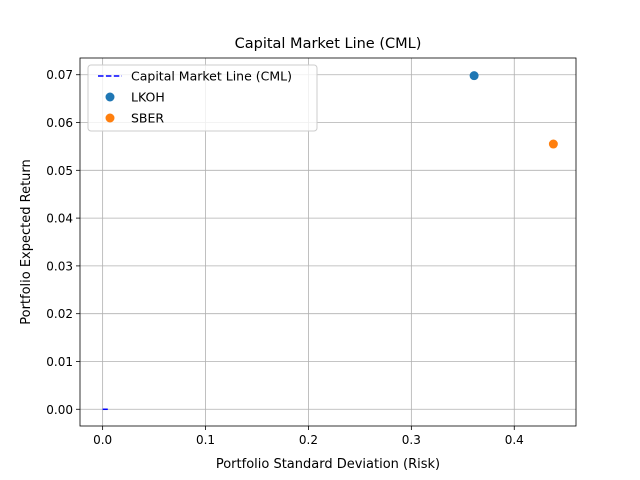 The width and height of the screenshot is (640, 480). Describe the element at coordinates (553, 144) in the screenshot. I see `scatter-point-sber` at that location.